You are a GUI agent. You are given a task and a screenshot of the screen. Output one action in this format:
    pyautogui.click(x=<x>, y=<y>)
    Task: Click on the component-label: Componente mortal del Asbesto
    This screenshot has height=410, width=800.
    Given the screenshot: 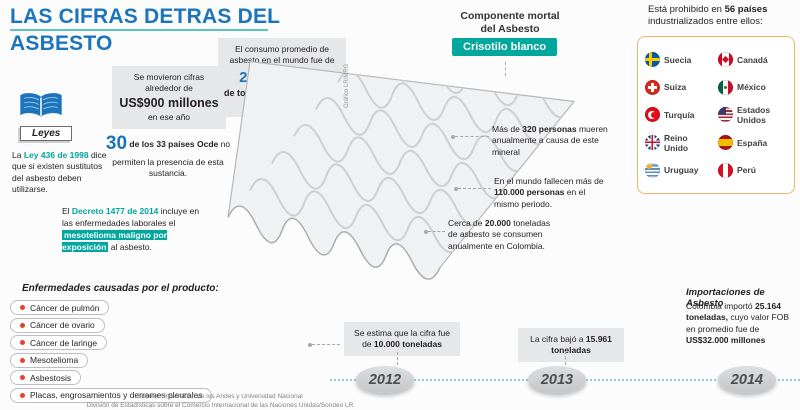 What is the action you would take?
    pyautogui.click(x=510, y=23)
    